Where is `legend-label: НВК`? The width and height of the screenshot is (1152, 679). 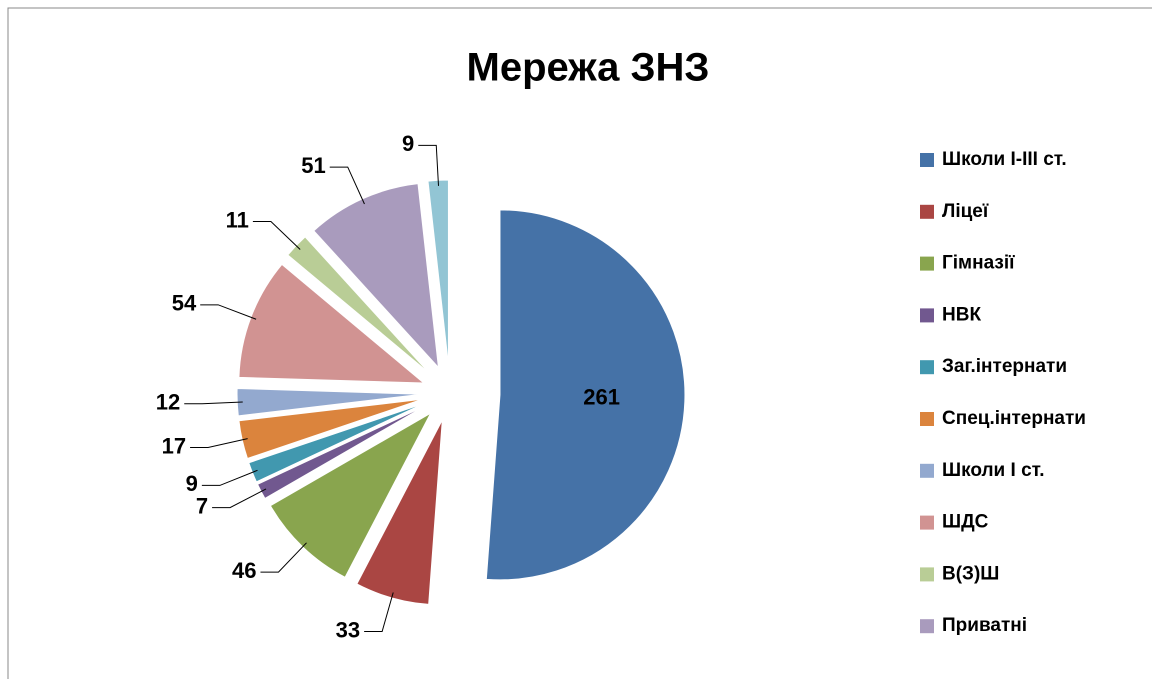 legend-label: НВК is located at coordinates (961, 314).